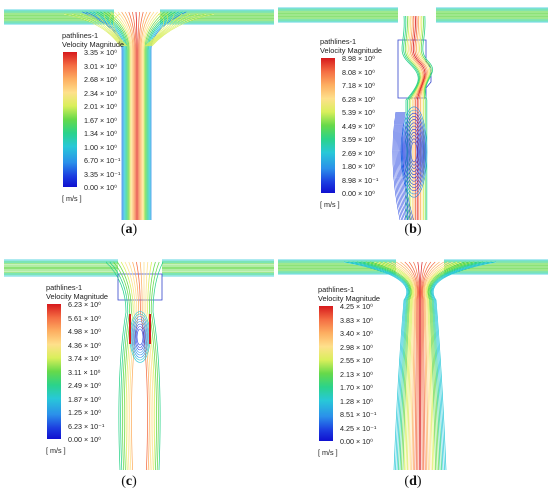 This screenshot has height=495, width=550. I want to click on colorbar-tick-label: 4.25 × 10⁰, so click(357, 306).